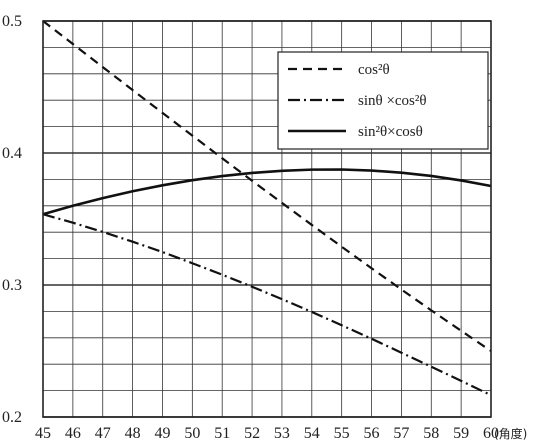 The image size is (554, 444). What do you see at coordinates (103, 433) in the screenshot?
I see `x-tick-label: 47` at bounding box center [103, 433].